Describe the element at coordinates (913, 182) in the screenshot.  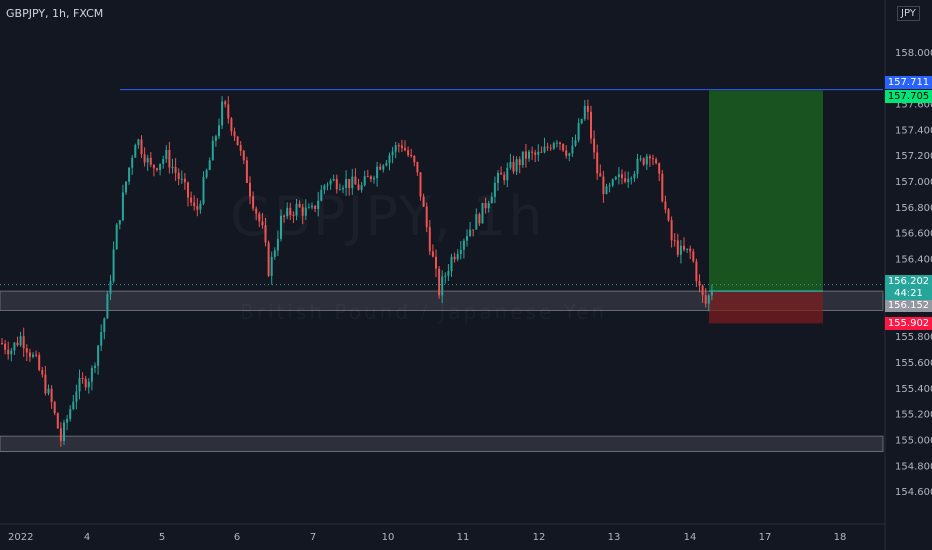
I see `y-tick-label: 157.000` at that location.